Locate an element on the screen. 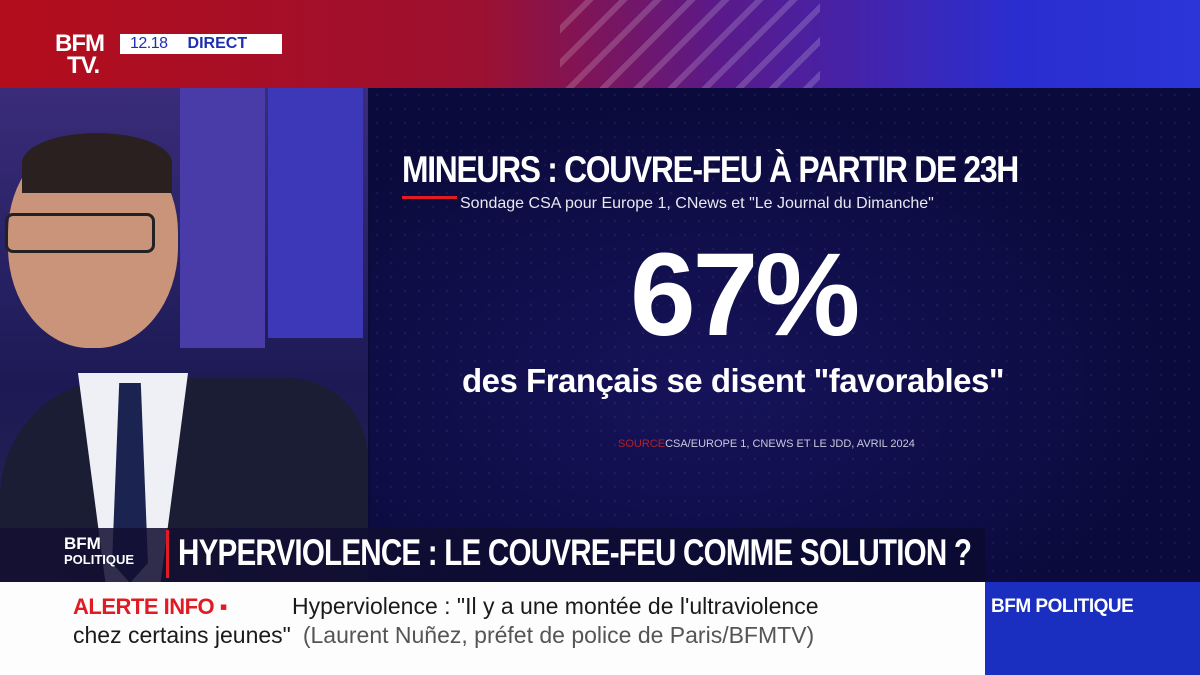 Image resolution: width=1200 pixels, height=675 pixels. channel-tag-text: BFM POLITIQUE is located at coordinates (1062, 606).